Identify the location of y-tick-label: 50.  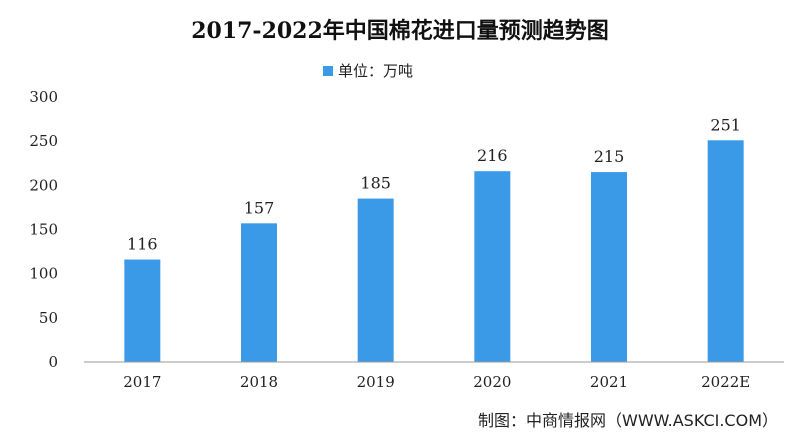
(48, 318).